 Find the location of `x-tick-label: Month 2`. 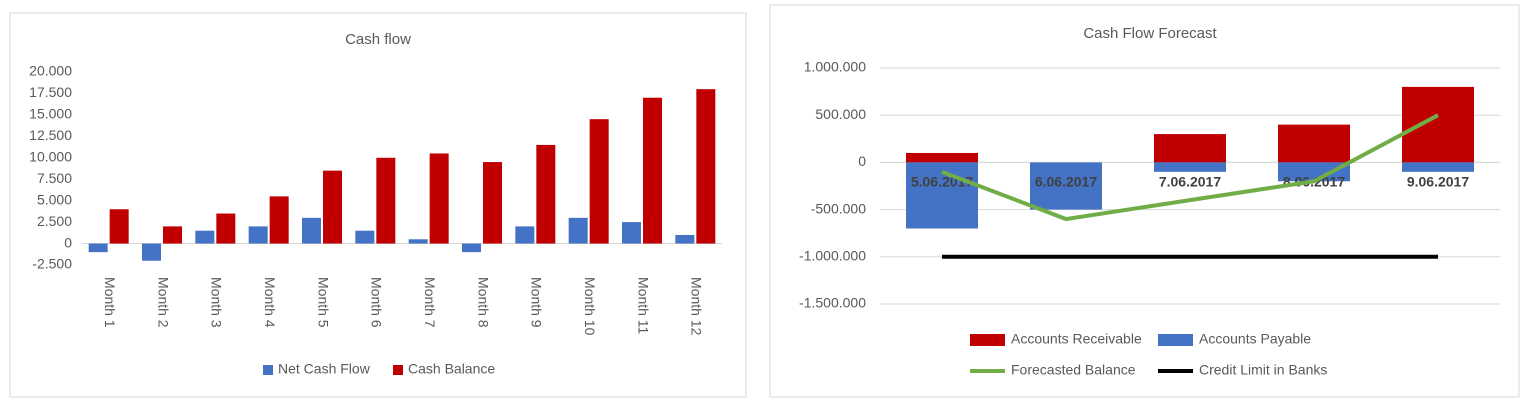

x-tick-label: Month 2 is located at coordinates (163, 302).